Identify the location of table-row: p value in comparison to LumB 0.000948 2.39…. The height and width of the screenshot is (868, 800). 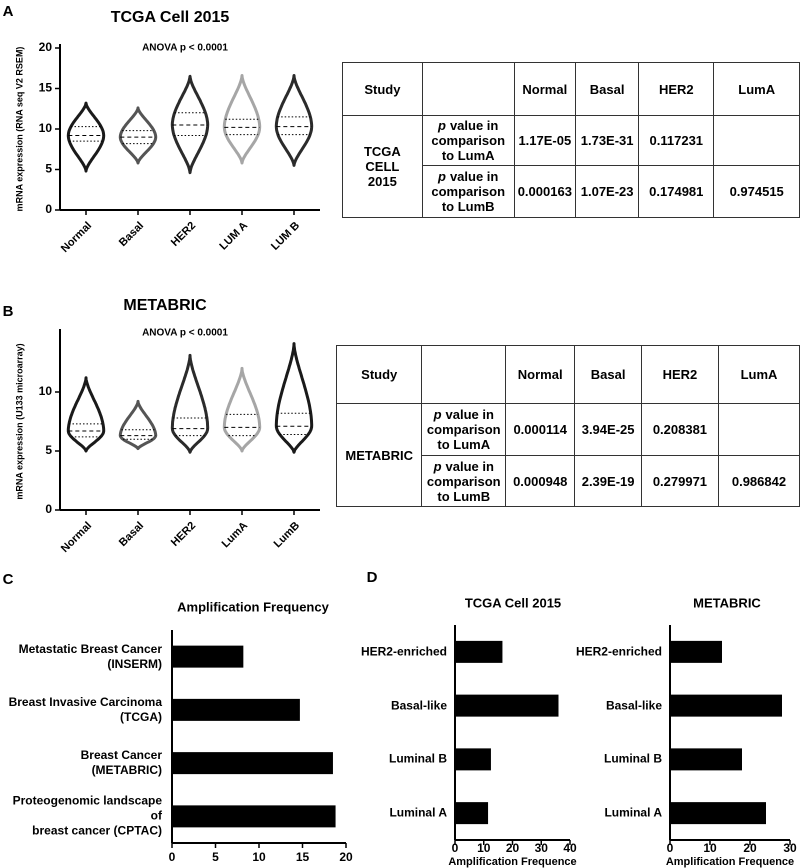
(568, 481).